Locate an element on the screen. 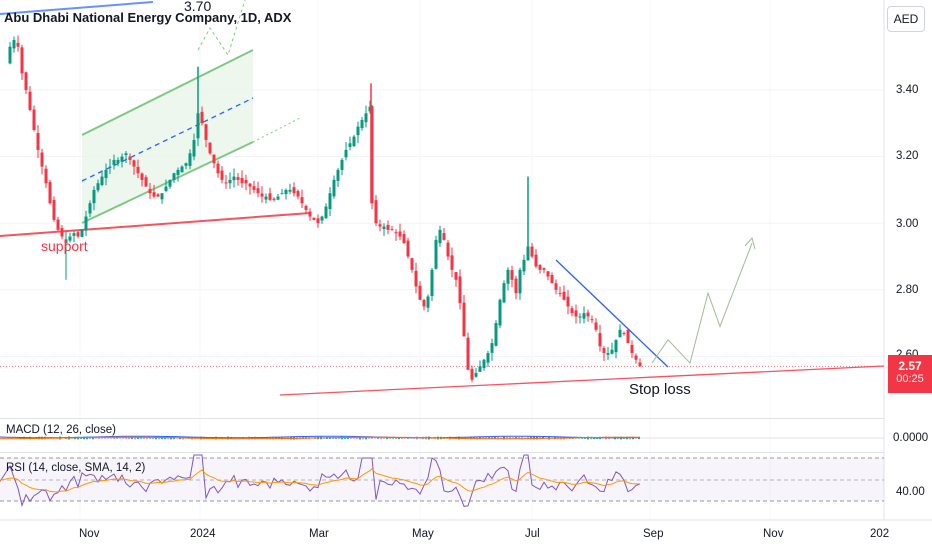 The image size is (932, 550). price-label-3-20: 3.20 is located at coordinates (907, 156).